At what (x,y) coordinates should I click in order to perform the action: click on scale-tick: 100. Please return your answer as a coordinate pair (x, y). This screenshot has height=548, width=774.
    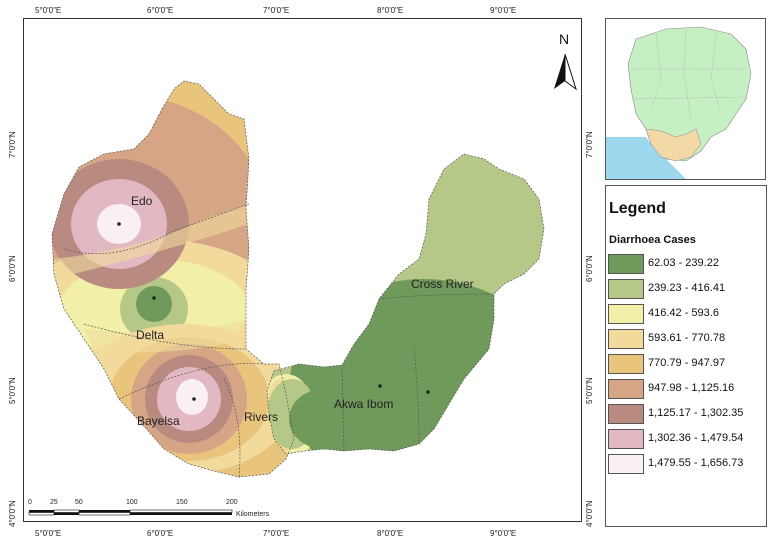
    Looking at the image, I should click on (132, 502).